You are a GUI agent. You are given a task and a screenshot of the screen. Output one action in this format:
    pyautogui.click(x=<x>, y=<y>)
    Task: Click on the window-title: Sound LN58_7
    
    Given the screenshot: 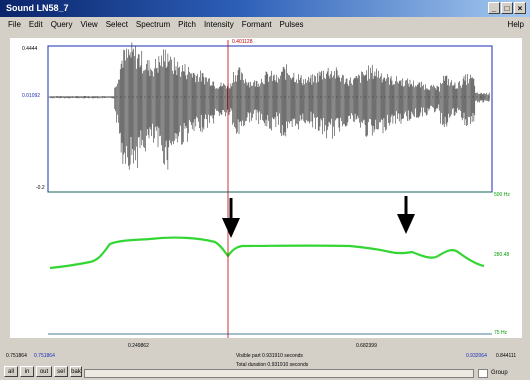 What is the action you would take?
    pyautogui.click(x=37, y=8)
    